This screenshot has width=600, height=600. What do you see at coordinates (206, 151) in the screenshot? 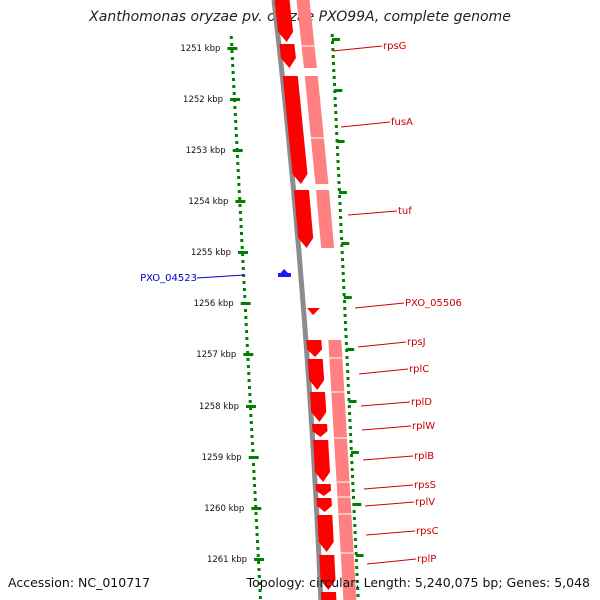
I see `ruler-tick-label: 1253 kbp` at bounding box center [206, 151].